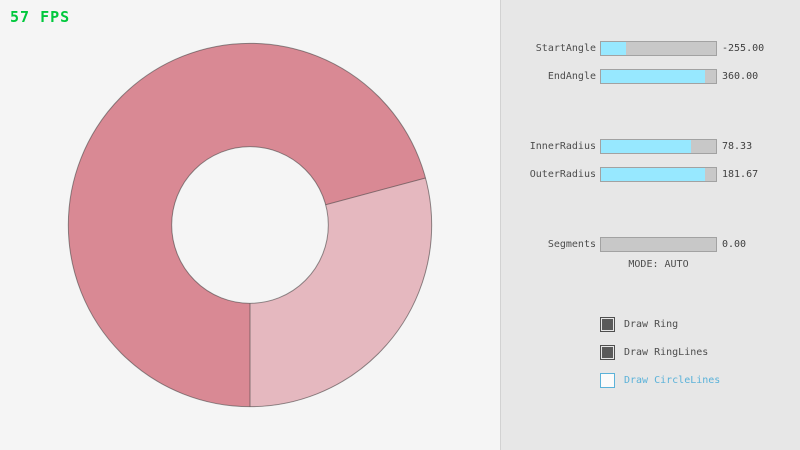 Image resolution: width=800 pixels, height=450 pixels. I want to click on outerradius-slider-fill, so click(653, 174).